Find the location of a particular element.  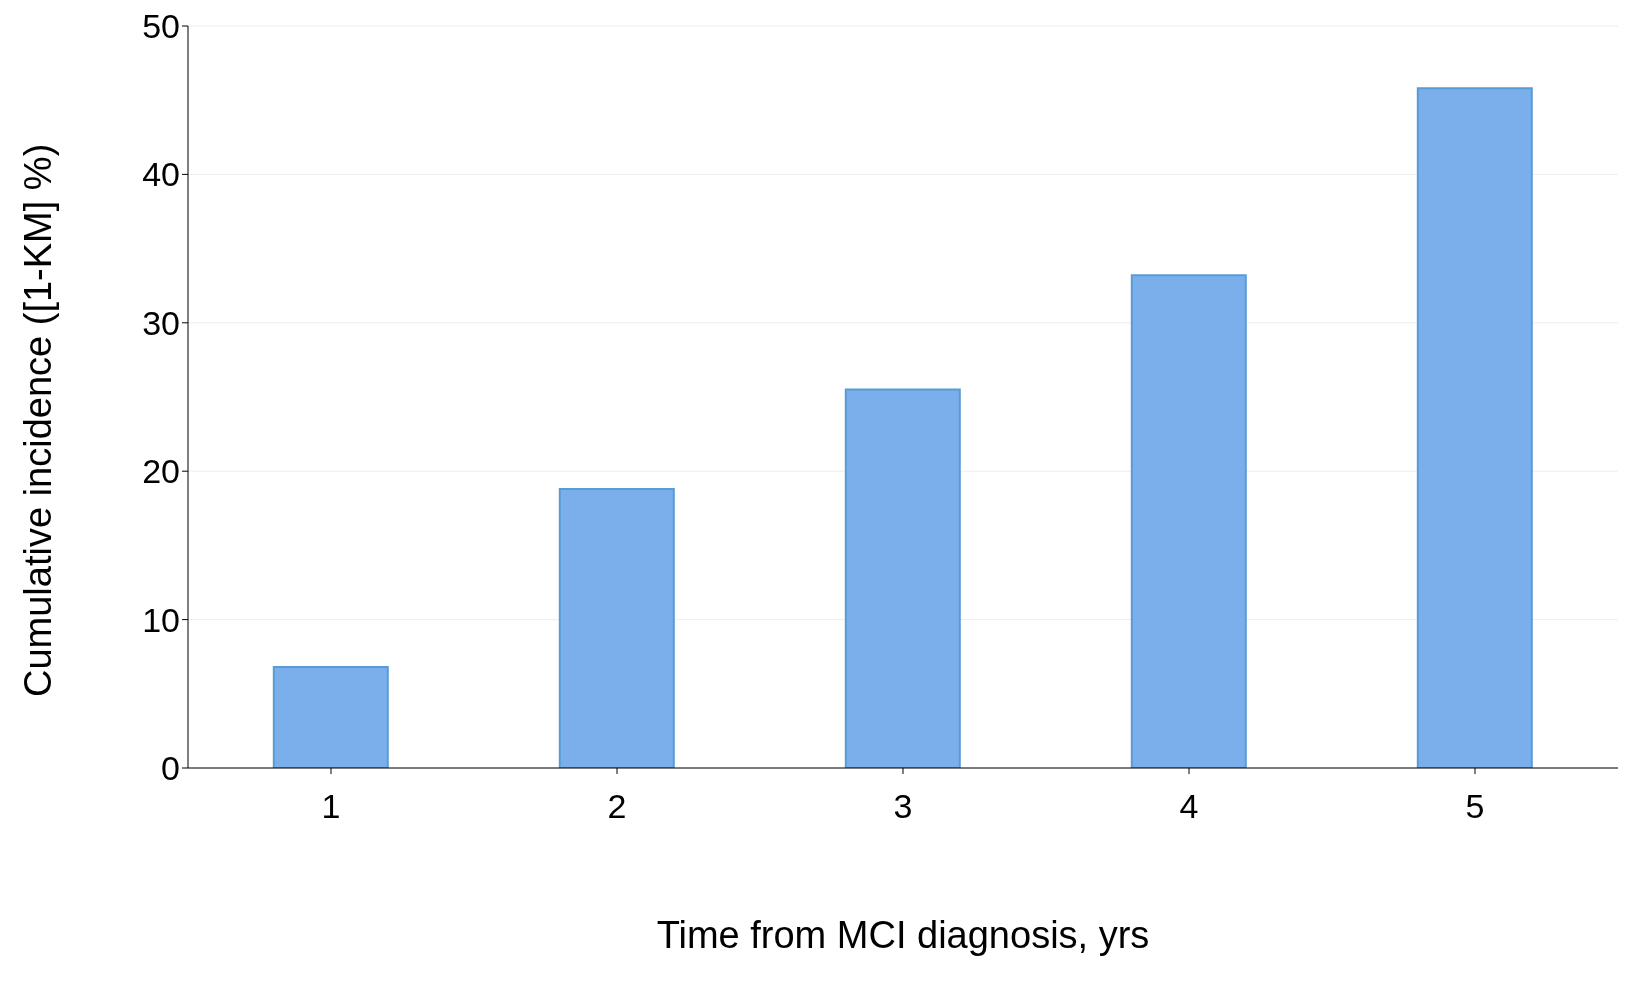

y-tick-label: 10 is located at coordinates (161, 619).